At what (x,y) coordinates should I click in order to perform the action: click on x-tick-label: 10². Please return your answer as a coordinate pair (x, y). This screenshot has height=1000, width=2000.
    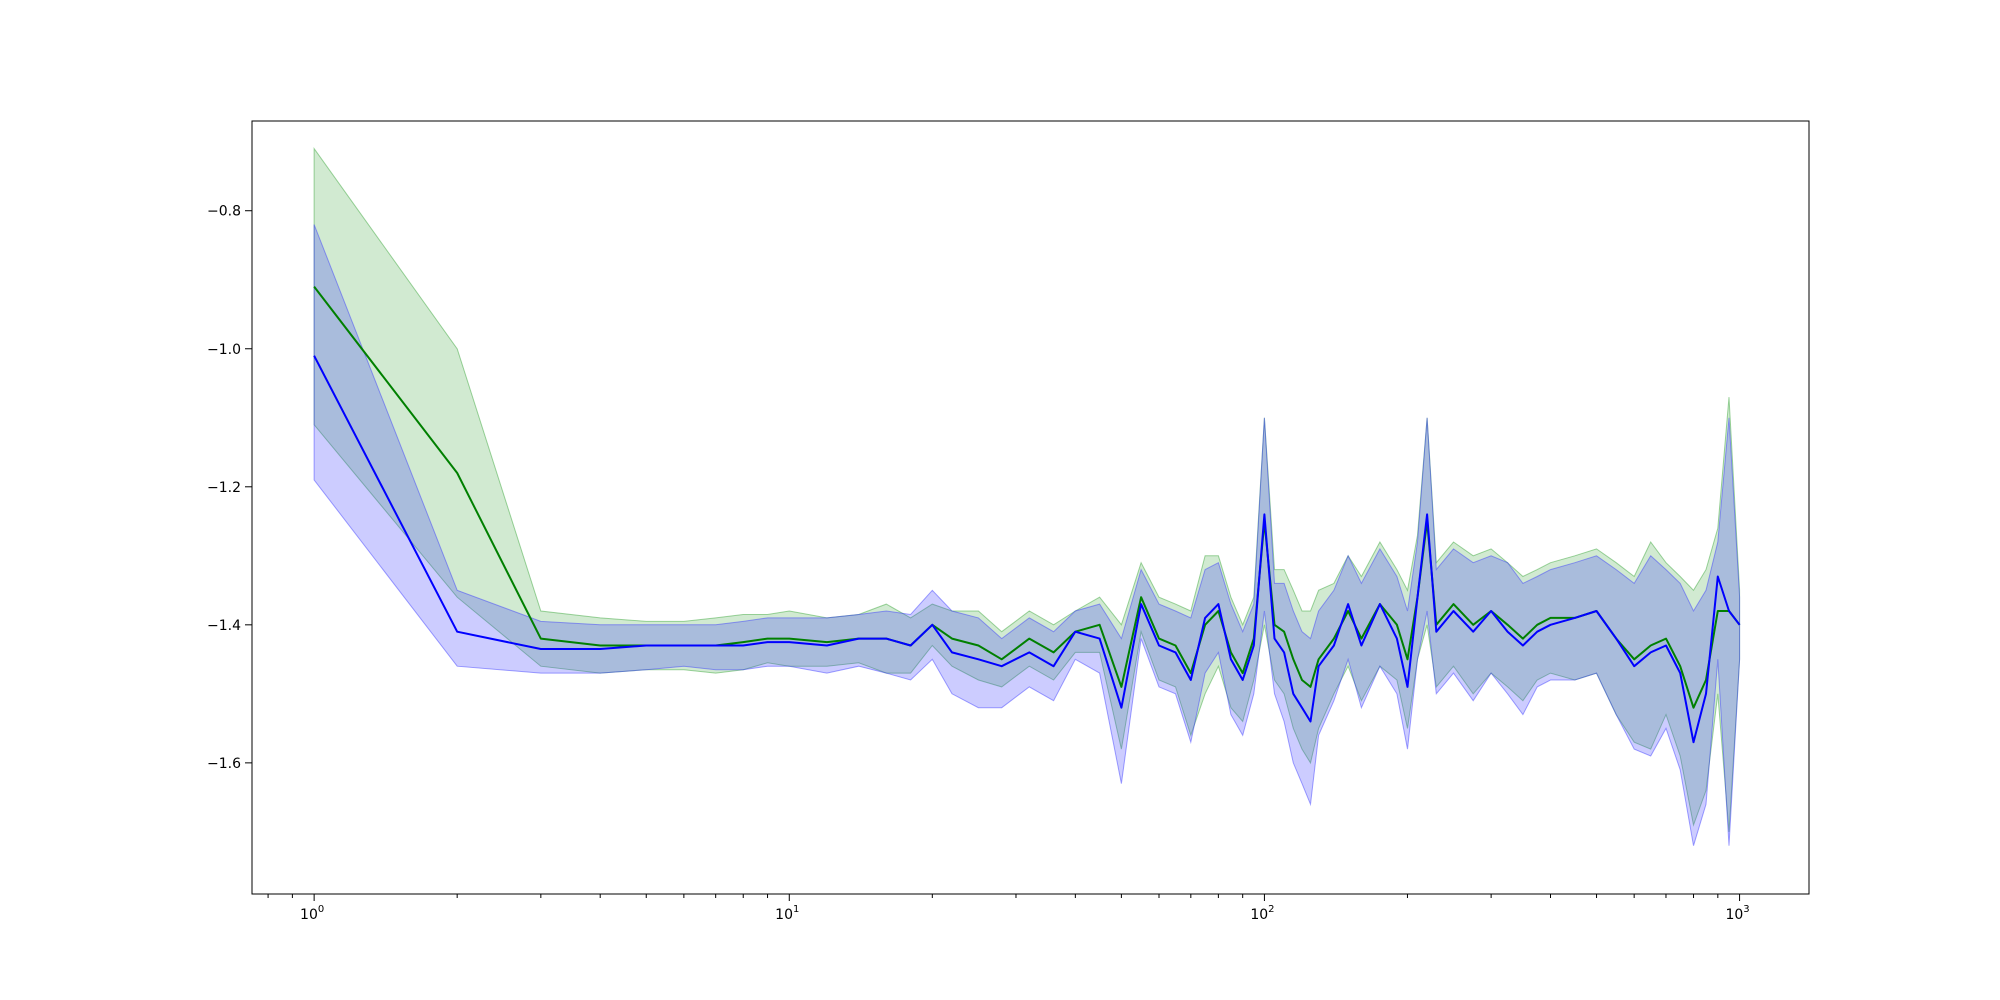
    Looking at the image, I should click on (1262, 913).